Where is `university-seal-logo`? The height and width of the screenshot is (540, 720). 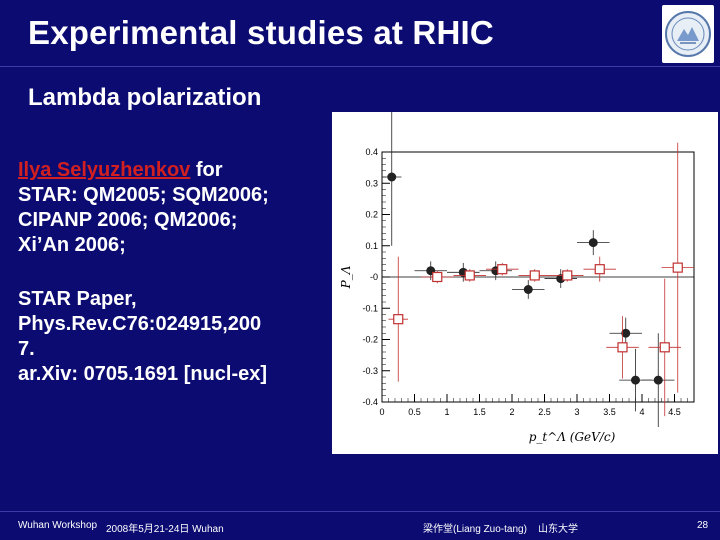 university-seal-logo is located at coordinates (688, 34).